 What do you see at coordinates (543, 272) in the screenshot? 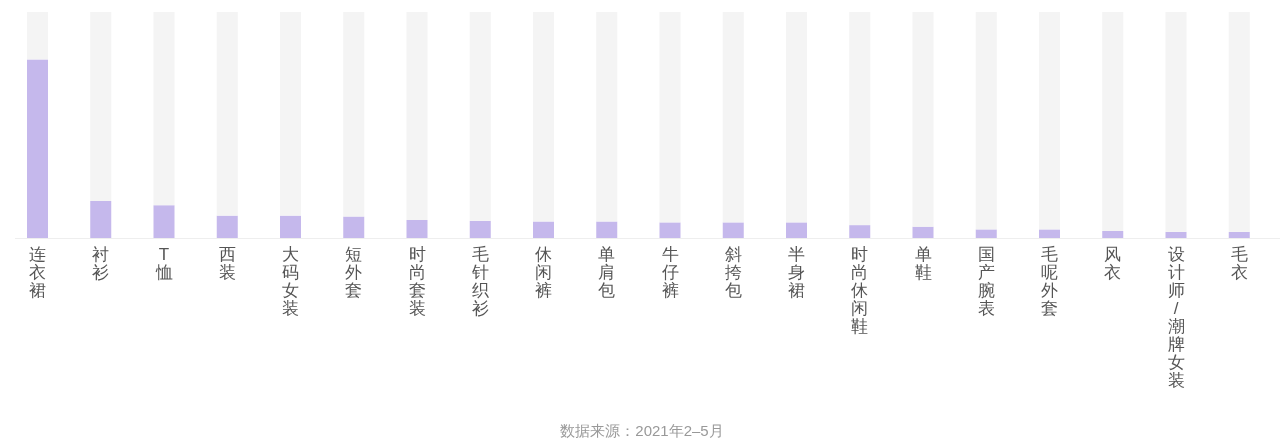
I see `x-tick-label: 休闲裤` at bounding box center [543, 272].